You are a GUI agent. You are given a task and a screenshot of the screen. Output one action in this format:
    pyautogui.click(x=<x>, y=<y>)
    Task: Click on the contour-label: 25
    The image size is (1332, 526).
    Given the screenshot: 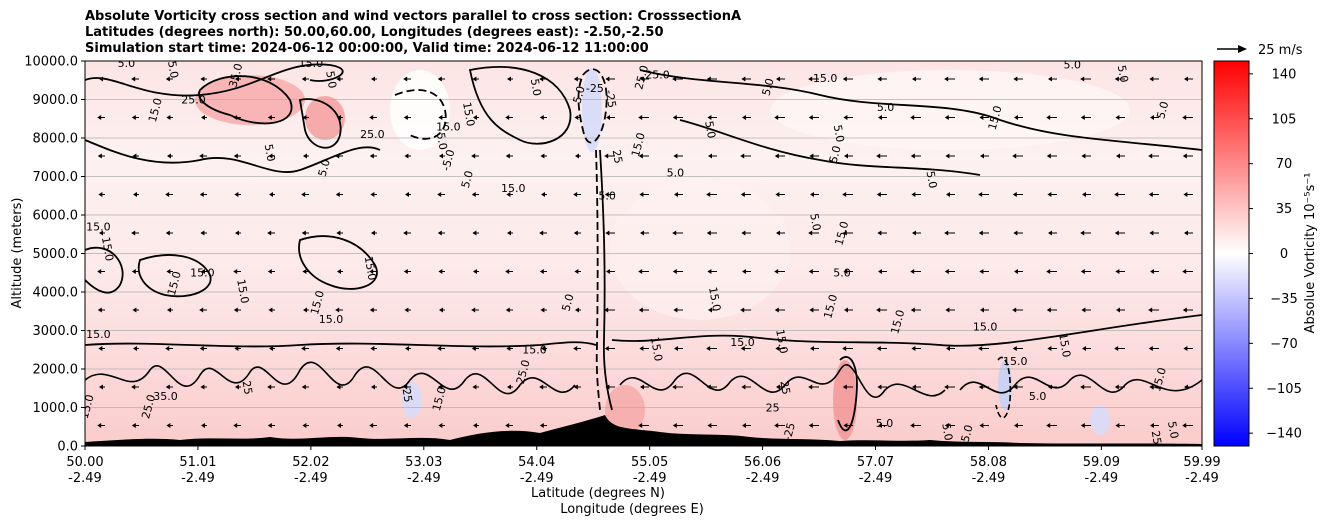 What is the action you would take?
    pyautogui.click(x=406, y=395)
    